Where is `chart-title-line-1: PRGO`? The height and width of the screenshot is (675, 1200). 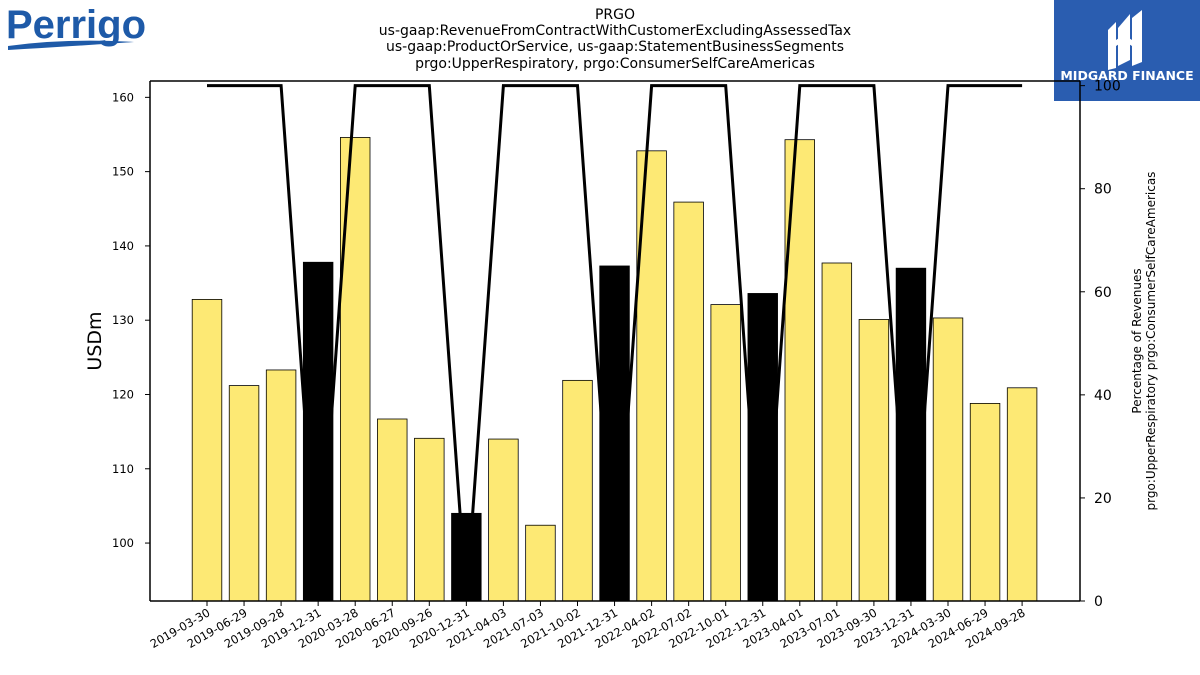 chart-title-line-1: PRGO is located at coordinates (615, 15).